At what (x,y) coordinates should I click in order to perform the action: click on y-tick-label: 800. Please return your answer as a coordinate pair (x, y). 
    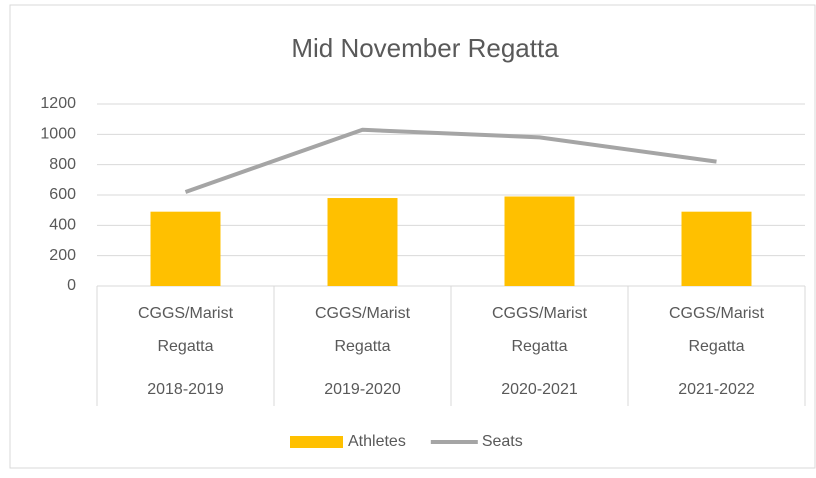
    Looking at the image, I should click on (62, 164).